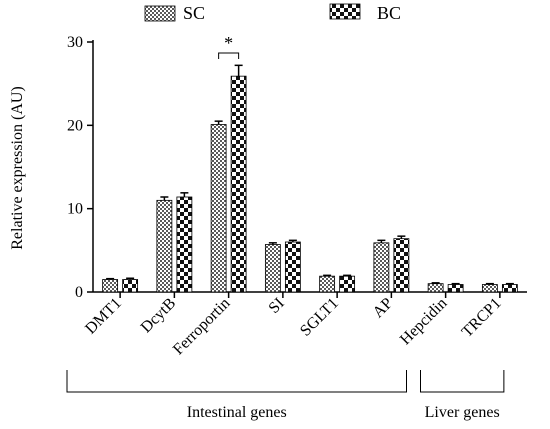  Describe the element at coordinates (462, 412) in the screenshot. I see `group-label: Liver genes` at that location.